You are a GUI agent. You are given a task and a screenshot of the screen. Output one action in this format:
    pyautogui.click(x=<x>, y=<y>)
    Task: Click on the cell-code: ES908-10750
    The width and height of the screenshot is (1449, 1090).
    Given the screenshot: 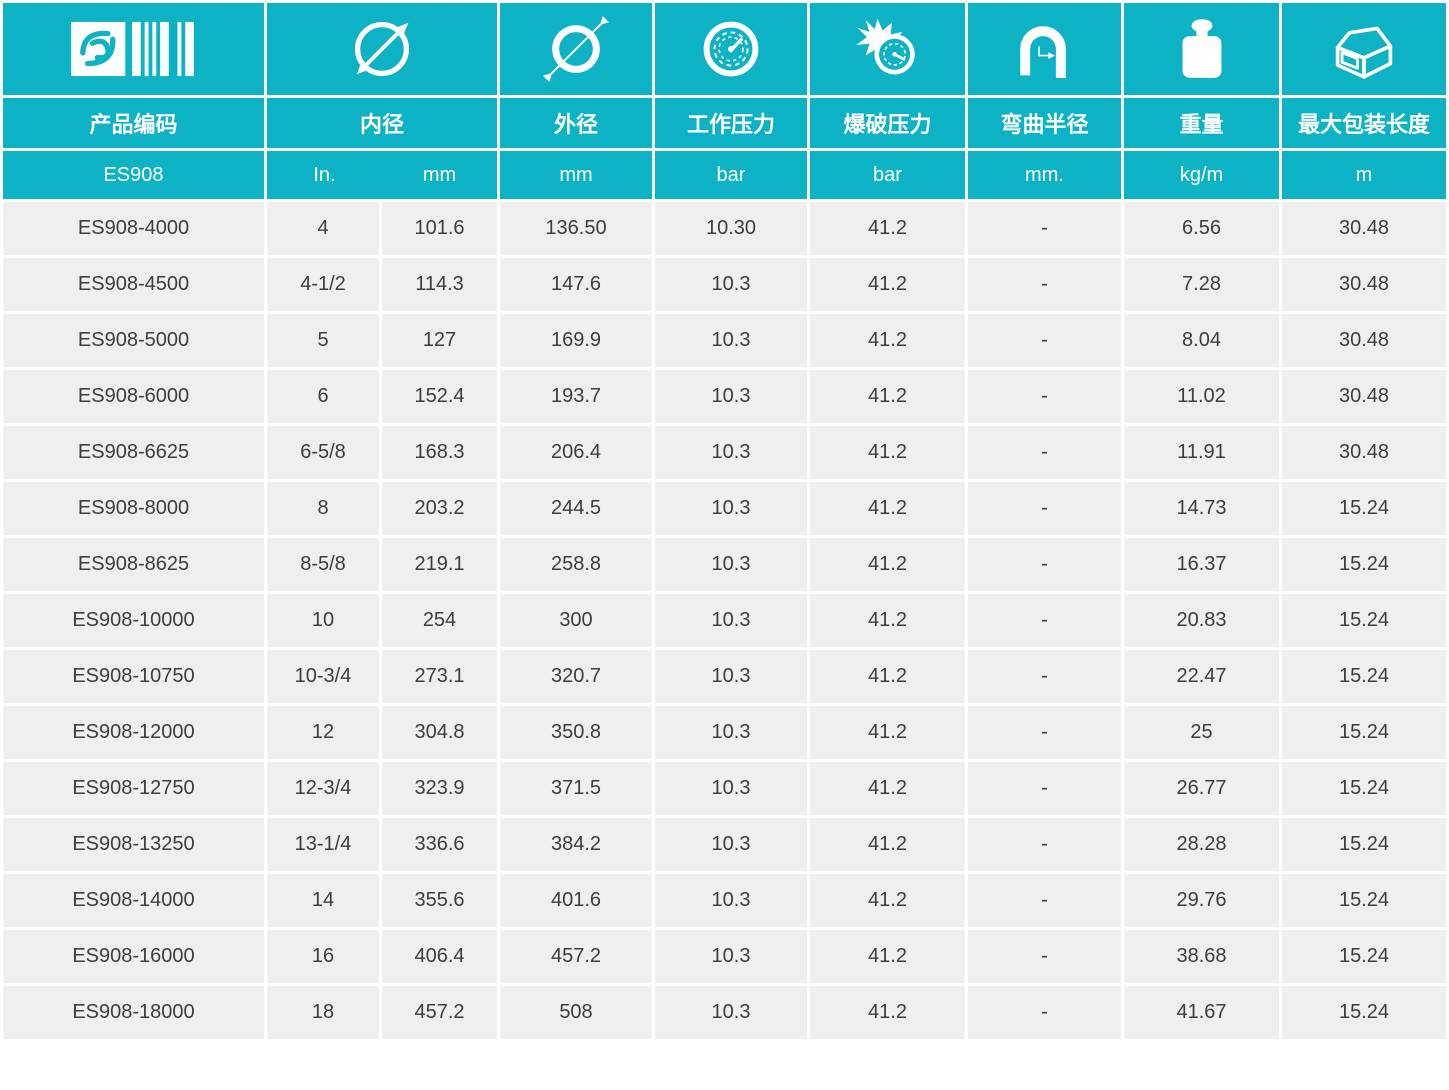 What is the action you would take?
    pyautogui.click(x=133, y=676)
    